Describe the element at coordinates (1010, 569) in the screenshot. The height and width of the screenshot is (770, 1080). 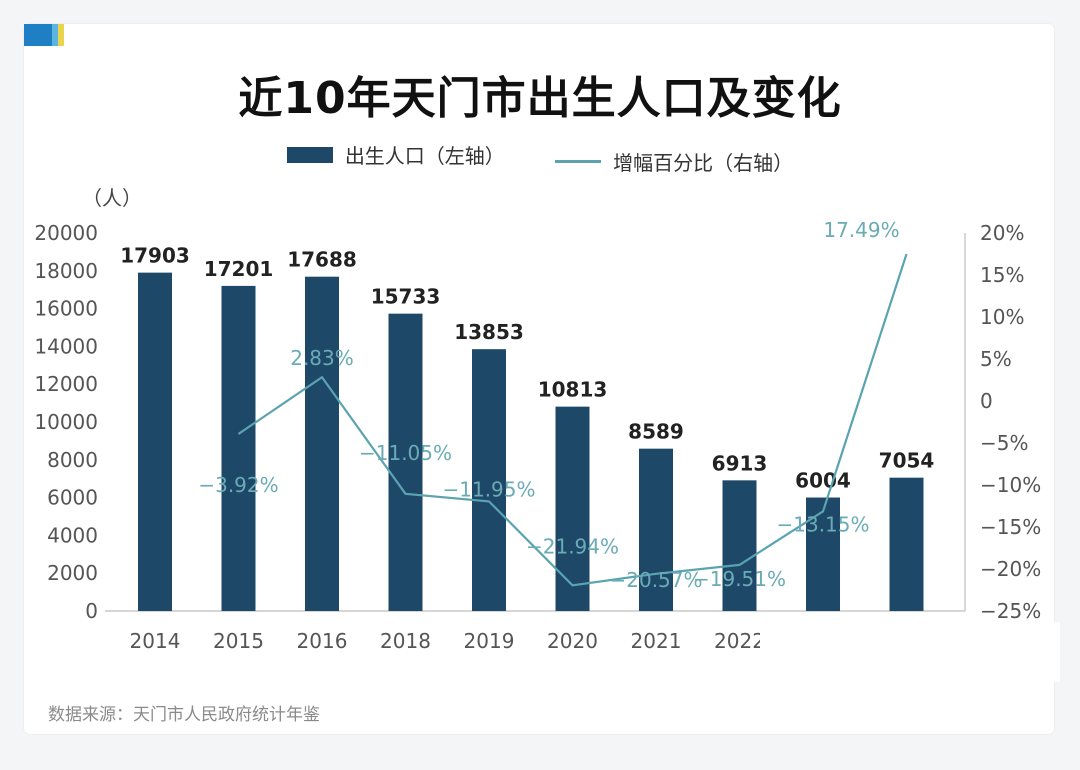
I see `right-axis-tick: −20%` at that location.